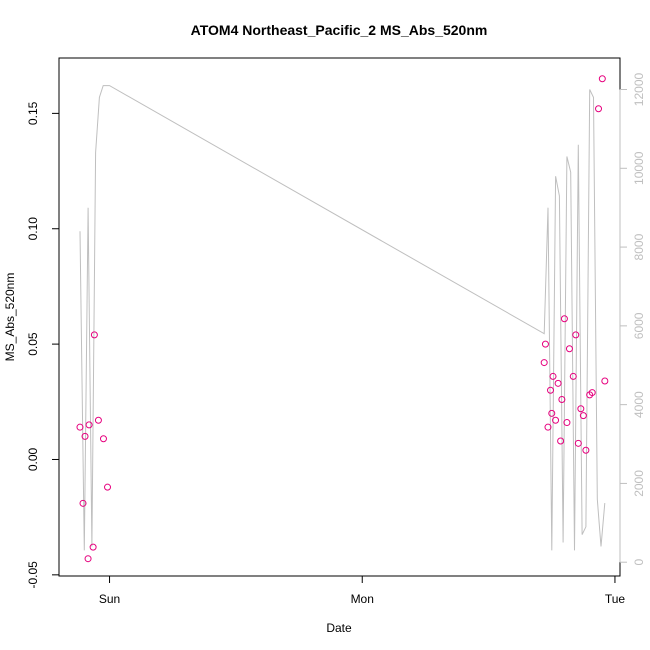 The image size is (650, 650). I want to click on y-tick-label: 0.00, so click(33, 459).